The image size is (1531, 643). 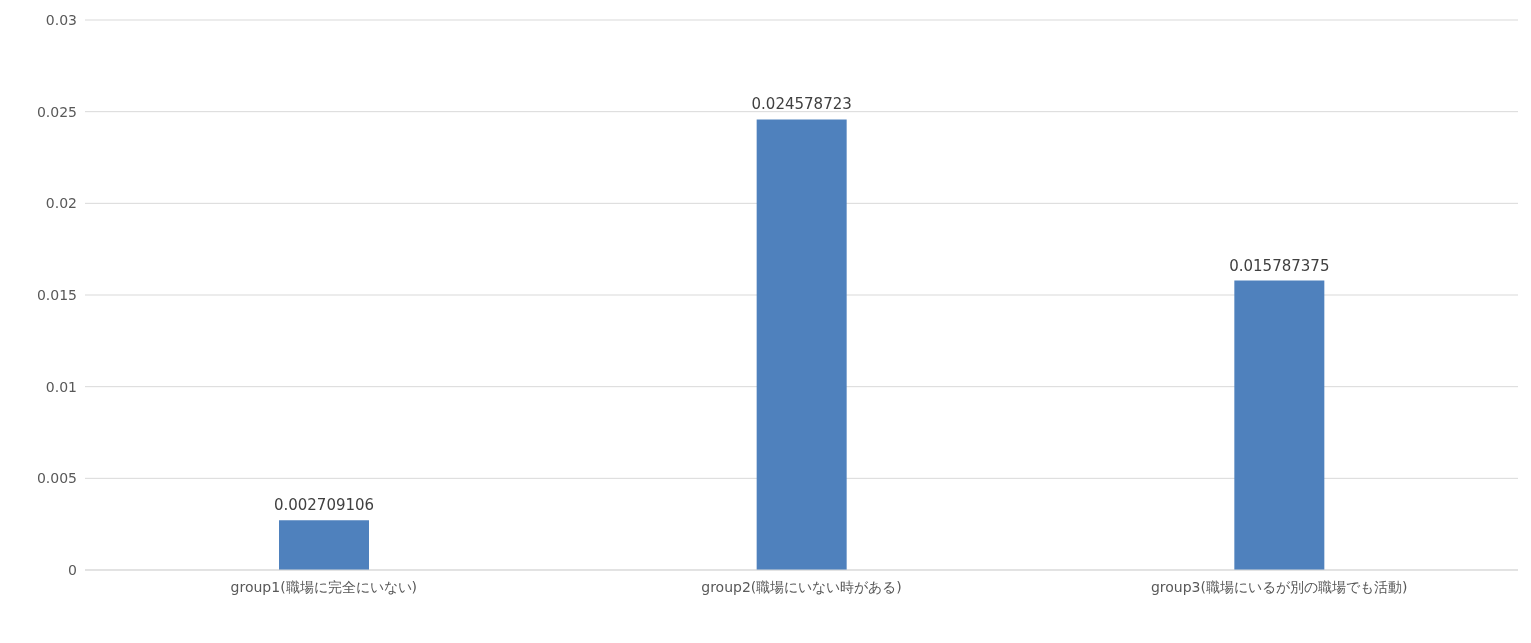 What do you see at coordinates (324, 505) in the screenshot?
I see `data-label: 0.002709106` at bounding box center [324, 505].